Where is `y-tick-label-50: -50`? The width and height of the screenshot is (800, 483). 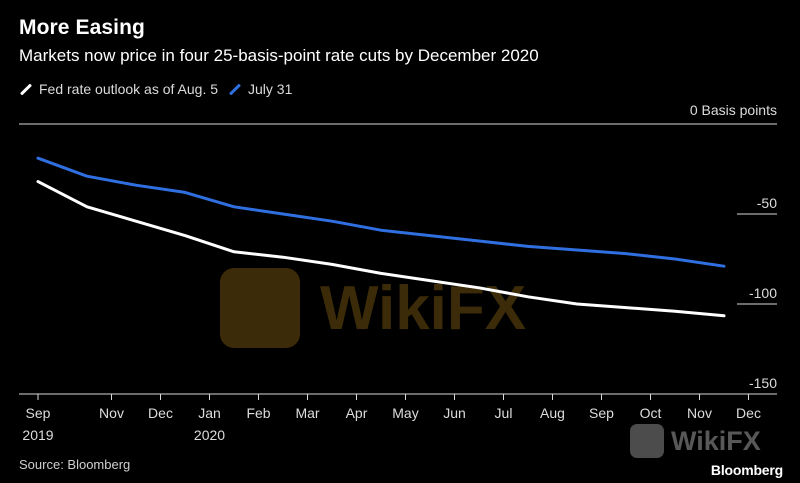 y-tick-label-50: -50 is located at coordinates (767, 203).